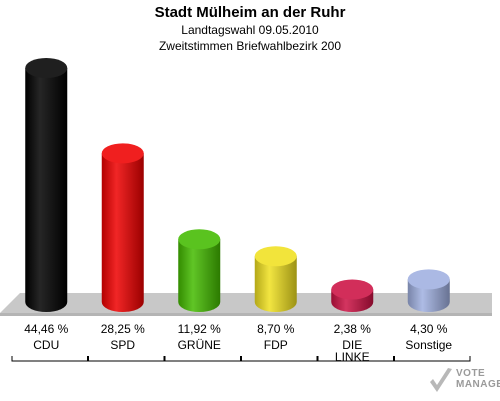 Image resolution: width=500 pixels, height=401 pixels. What do you see at coordinates (199, 239) in the screenshot?
I see `bar-top-gr-ne` at bounding box center [199, 239].